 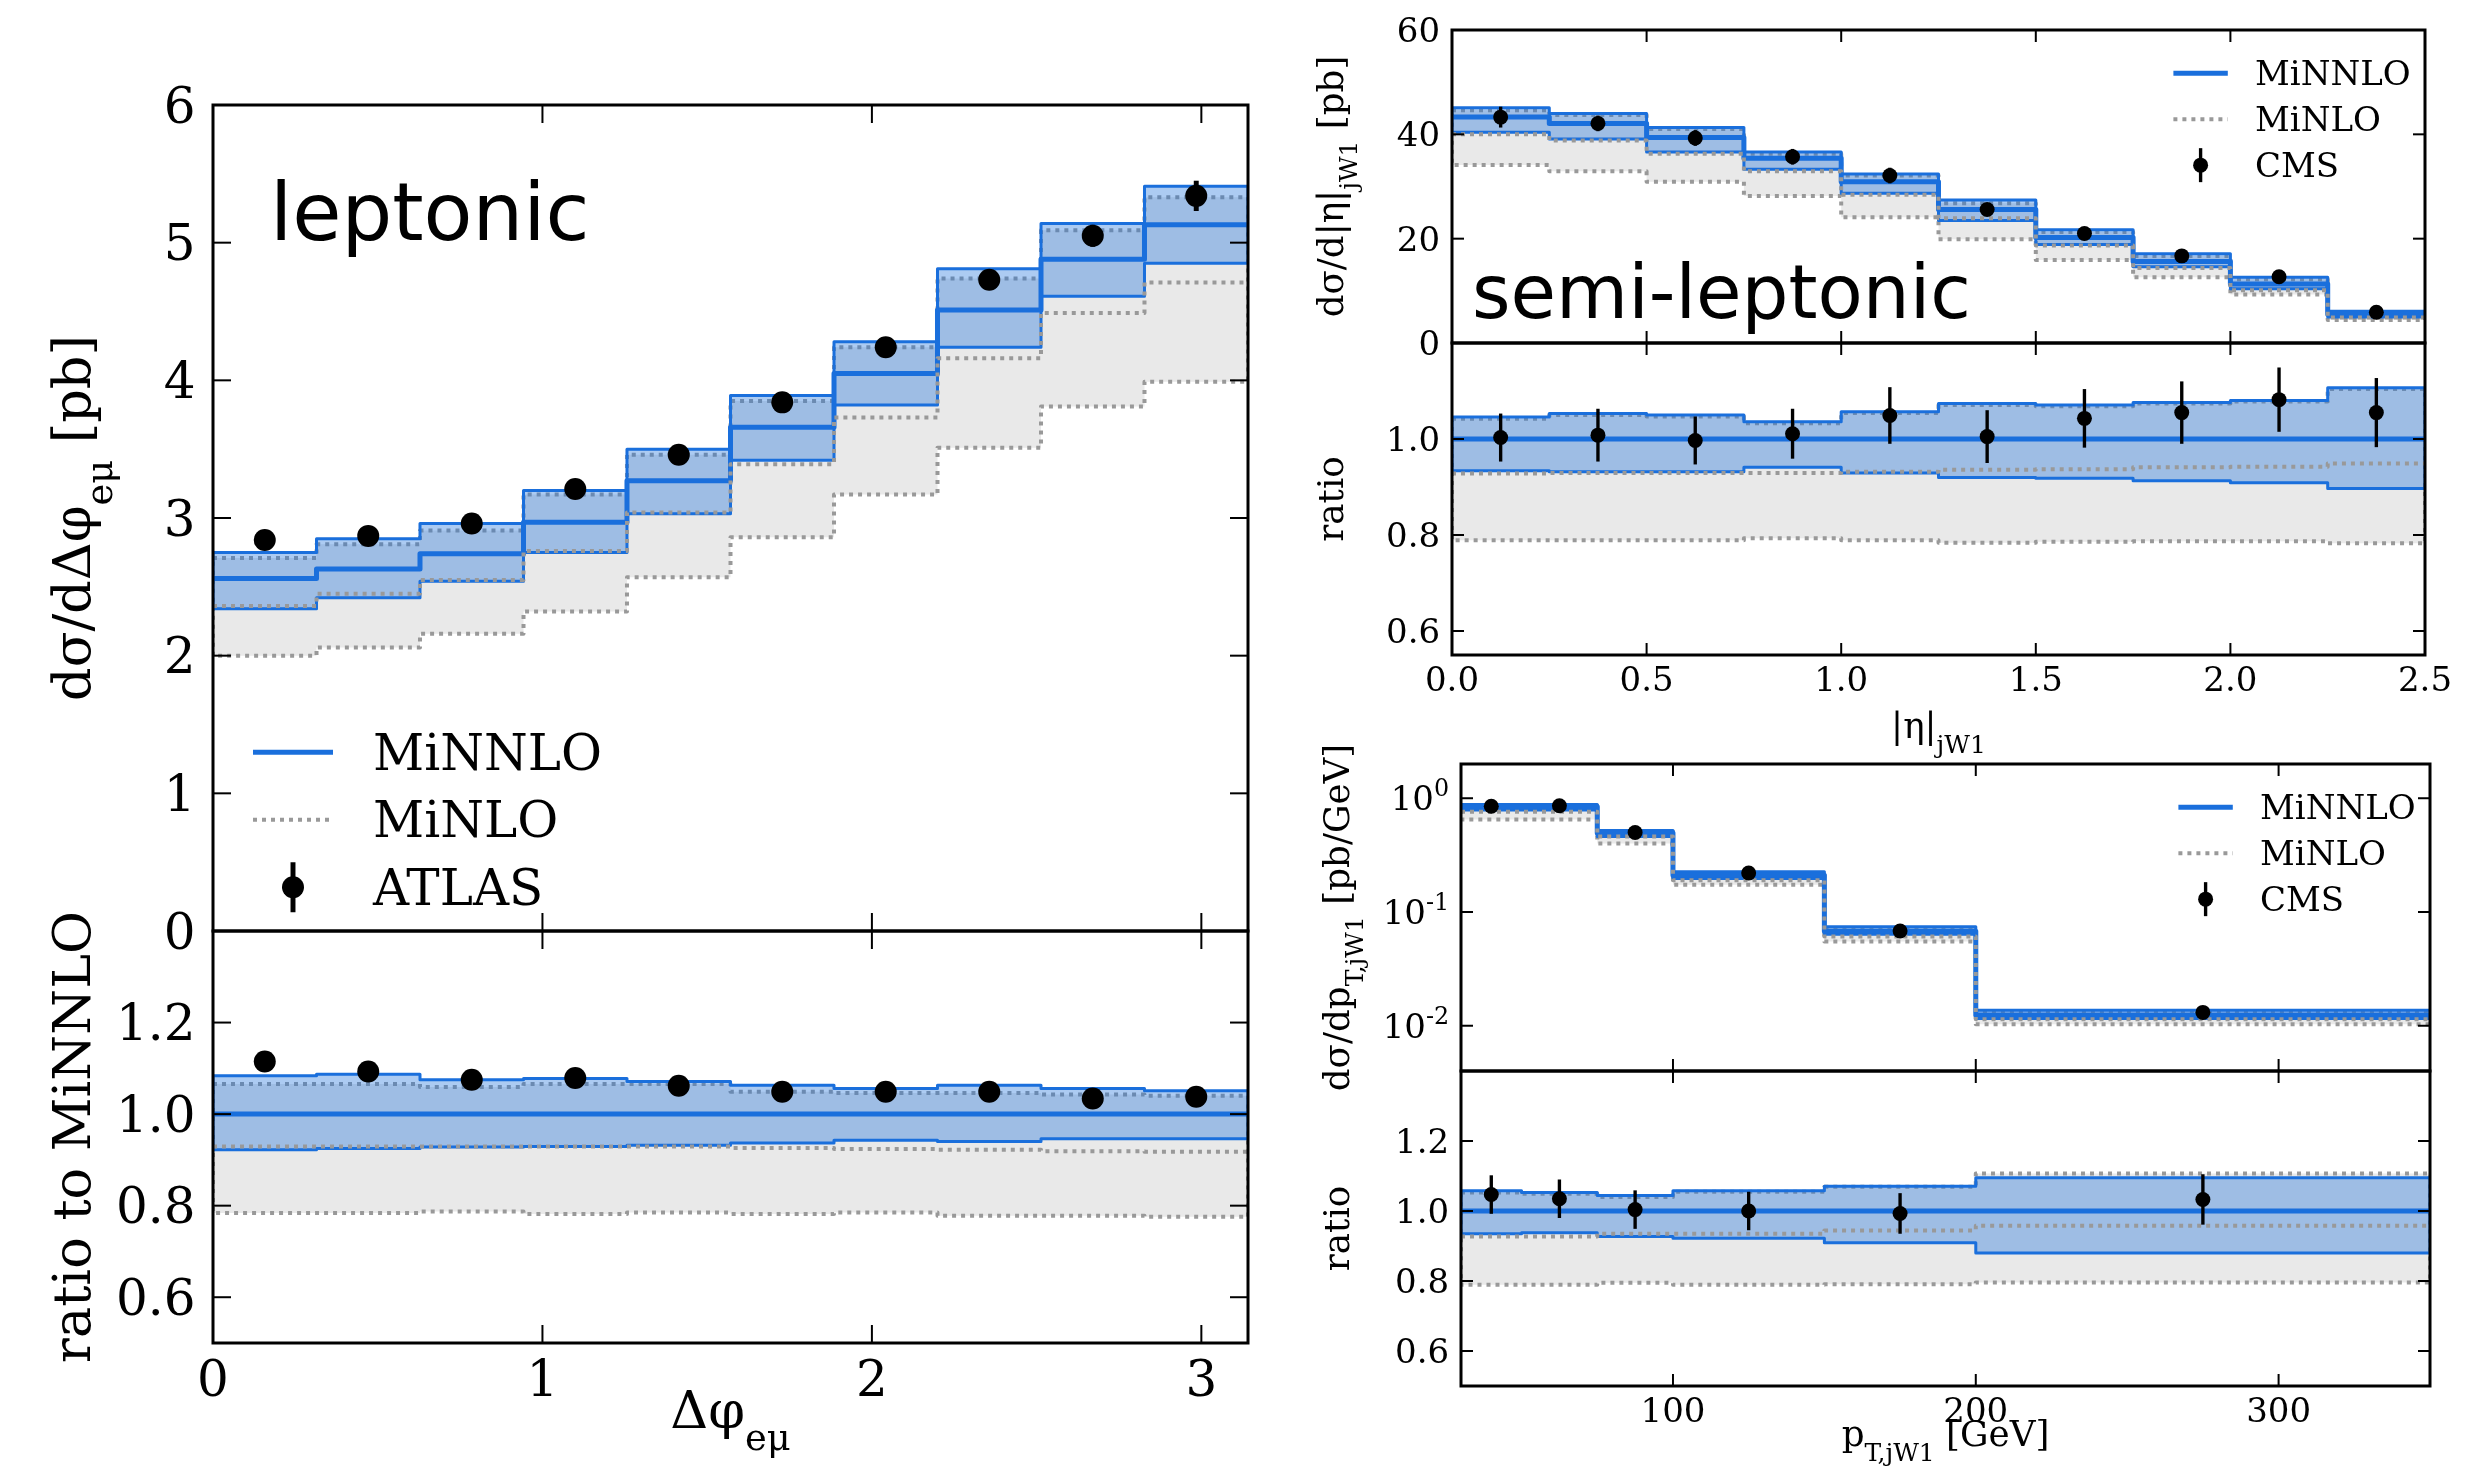 What do you see at coordinates (1841, 678) in the screenshot?
I see `x-tick-label: 1.0` at bounding box center [1841, 678].